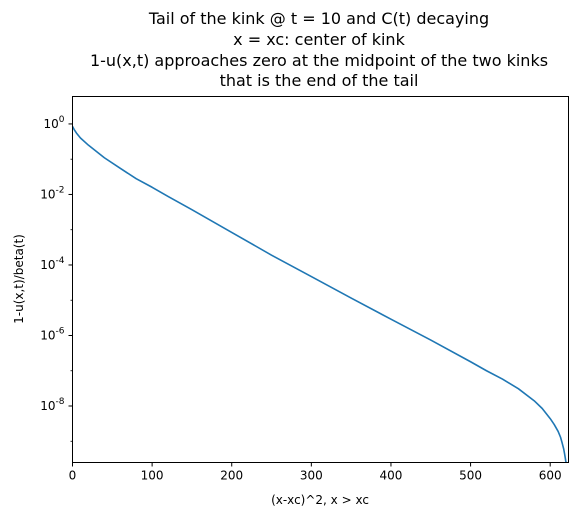  I want to click on chart-title-line-4: that is the end of the tail, so click(319, 80).